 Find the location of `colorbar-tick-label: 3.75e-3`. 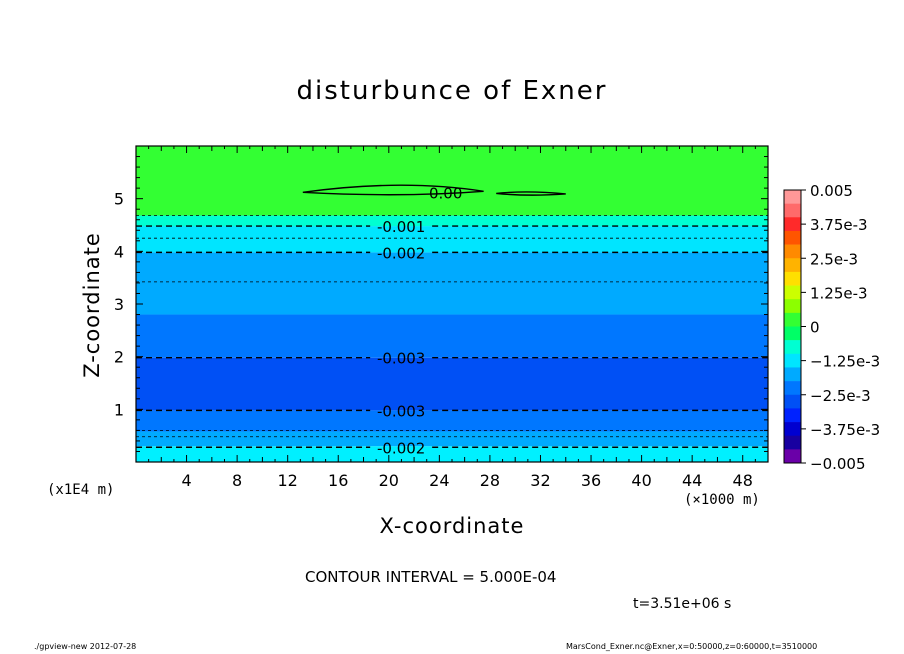

colorbar-tick-label: 3.75e-3 is located at coordinates (839, 225).